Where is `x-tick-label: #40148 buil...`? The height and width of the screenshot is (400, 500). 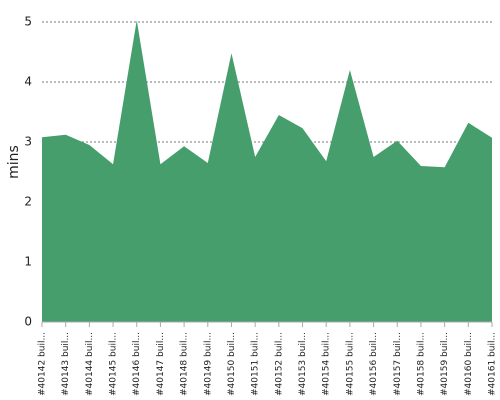 x-tick-label: #40148 buil... is located at coordinates (185, 364).